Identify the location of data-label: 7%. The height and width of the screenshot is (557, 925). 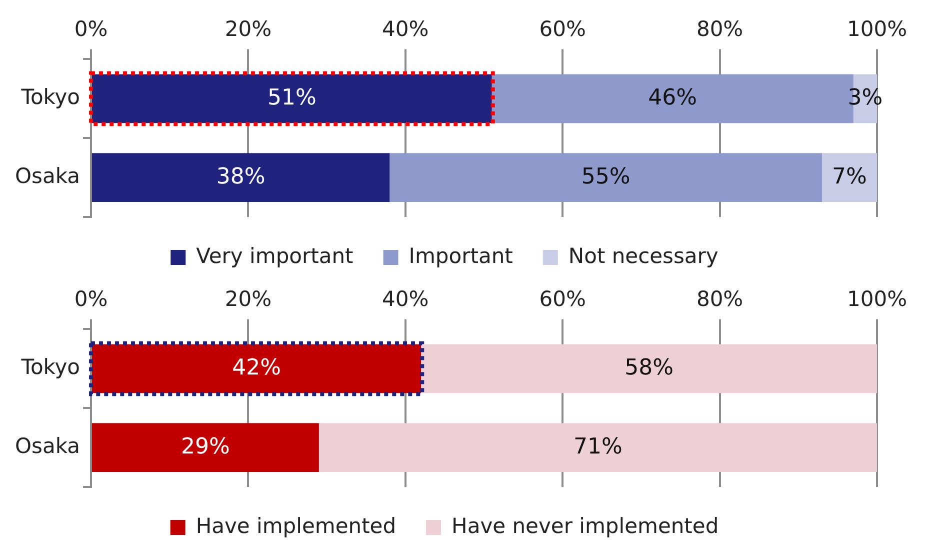
(849, 177).